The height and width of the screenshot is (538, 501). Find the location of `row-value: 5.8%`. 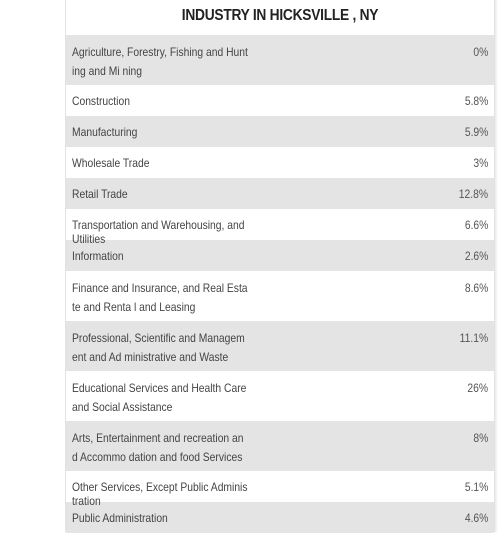

row-value: 5.8% is located at coordinates (476, 101).